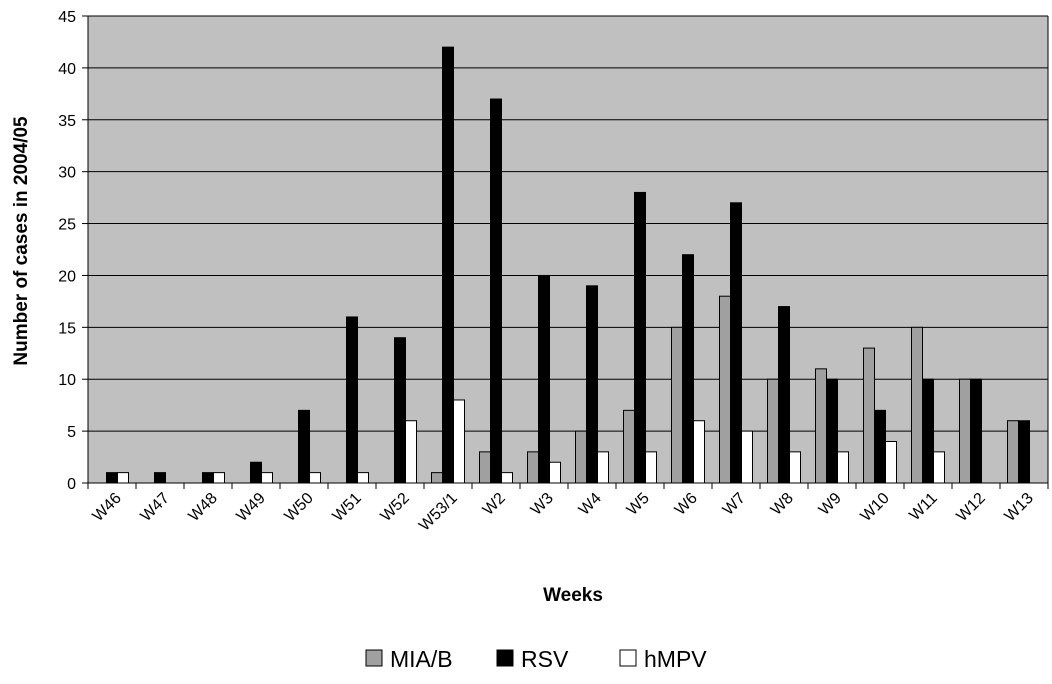 Image resolution: width=1052 pixels, height=684 pixels. Describe the element at coordinates (638, 504) in the screenshot. I see `x-tick-label: W5` at that location.